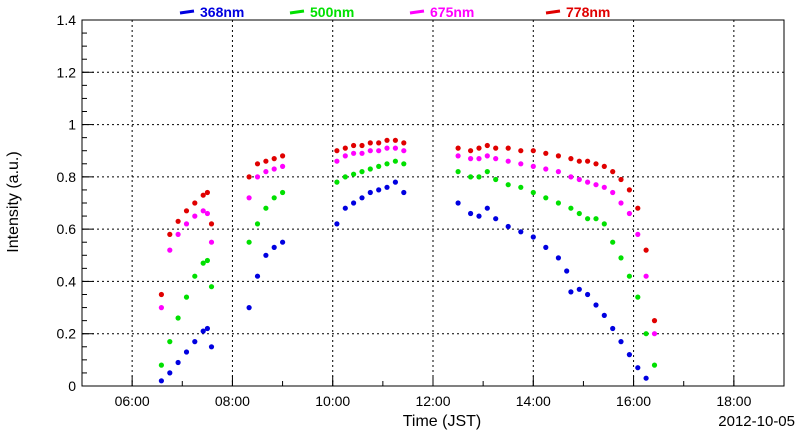  Describe the element at coordinates (75, 203) in the screenshot. I see `y-axis-ticks: 0 0.2 0.4 0.6 0.8 1 1.2 1.4` at that location.